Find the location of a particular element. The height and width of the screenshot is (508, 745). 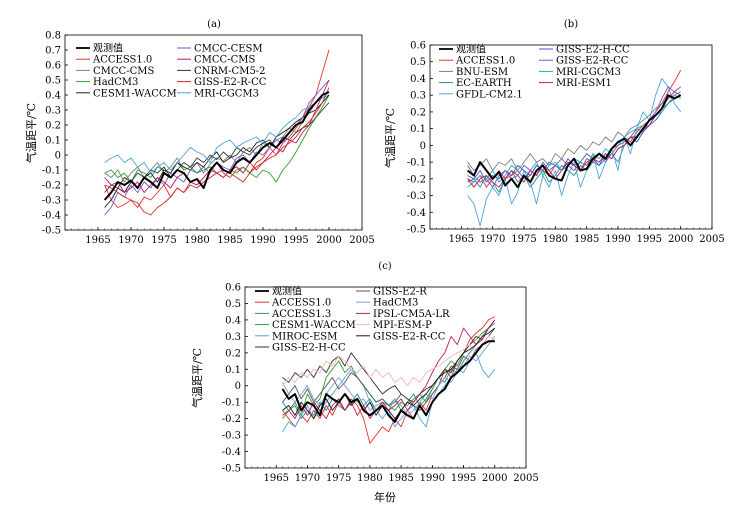

panel-label: (b) is located at coordinates (571, 24).